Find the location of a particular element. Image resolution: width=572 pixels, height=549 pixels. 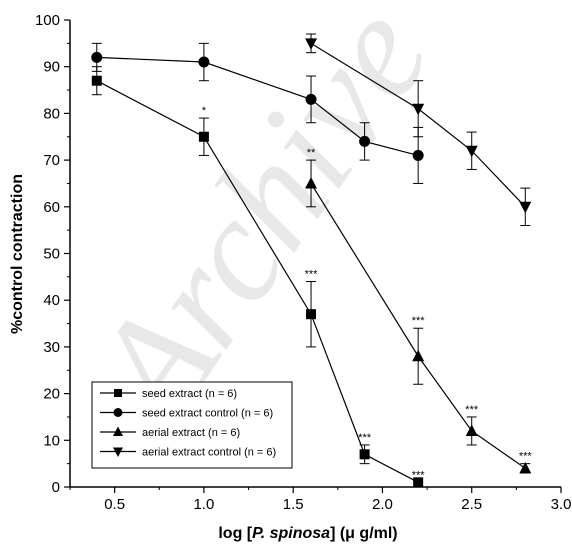

y-tick-label: 90 is located at coordinates (51, 67).